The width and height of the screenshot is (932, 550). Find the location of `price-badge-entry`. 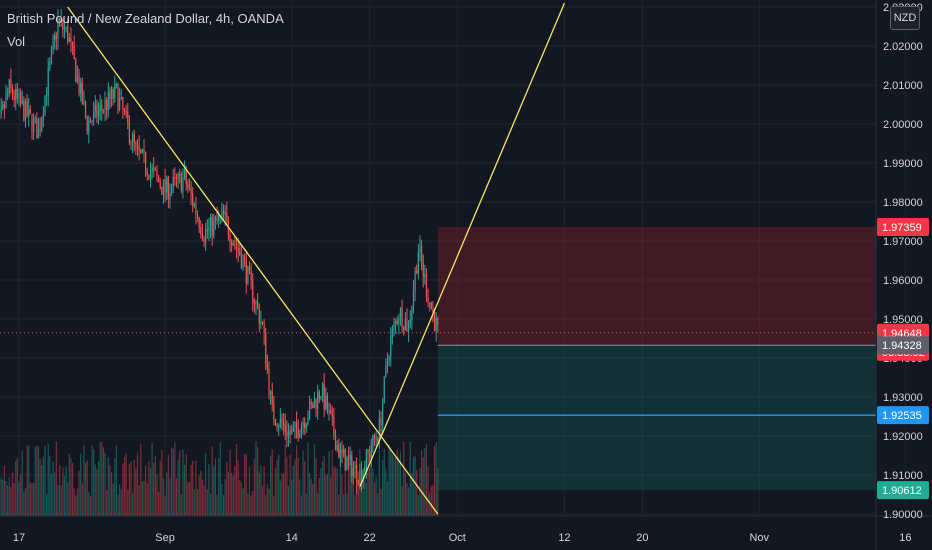

price-badge-entry is located at coordinates (903, 345).